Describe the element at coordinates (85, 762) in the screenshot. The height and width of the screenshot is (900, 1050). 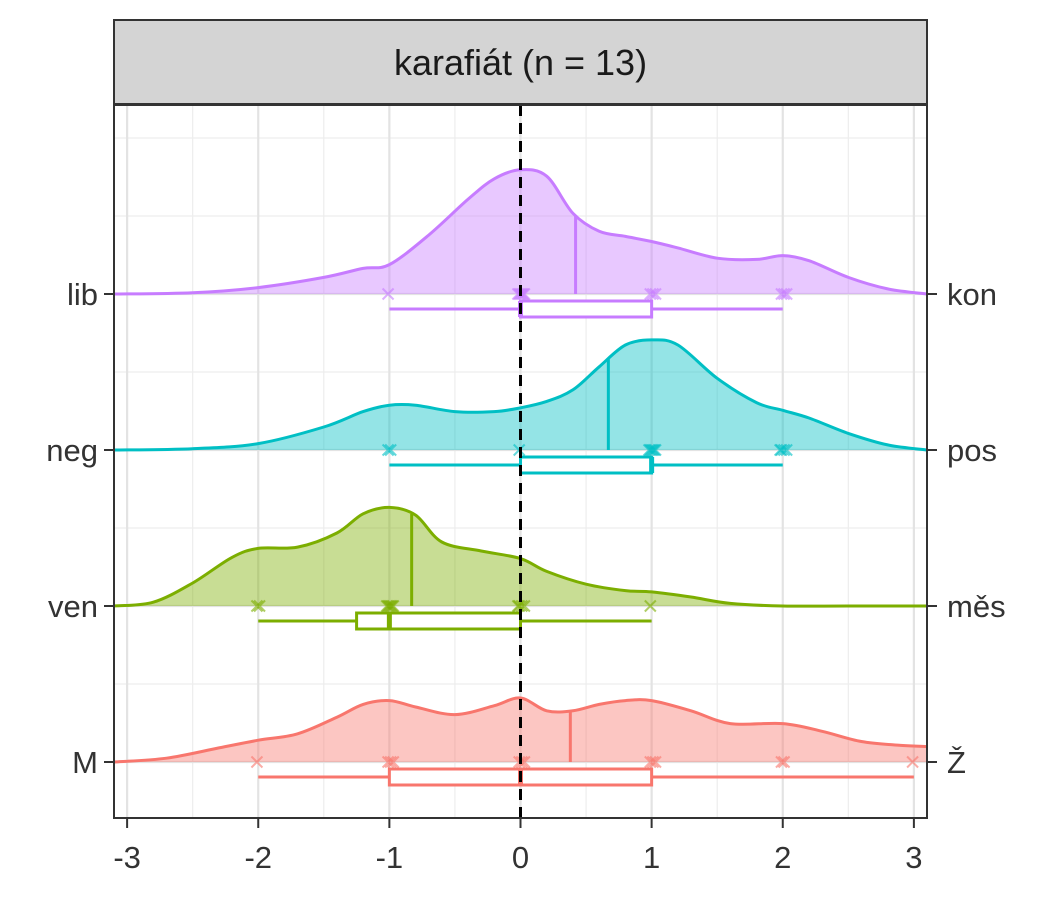
I see `y-tick-label-left: M` at that location.